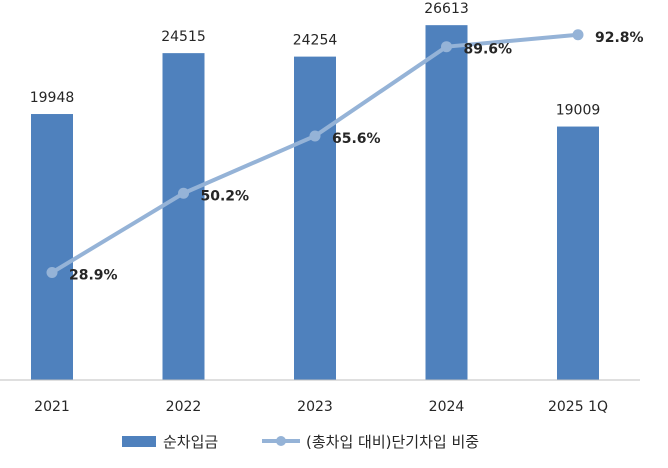 Image resolution: width=668 pixels, height=468 pixels. What do you see at coordinates (93, 275) in the screenshot?
I see `line-value-label: 28.9%` at bounding box center [93, 275].